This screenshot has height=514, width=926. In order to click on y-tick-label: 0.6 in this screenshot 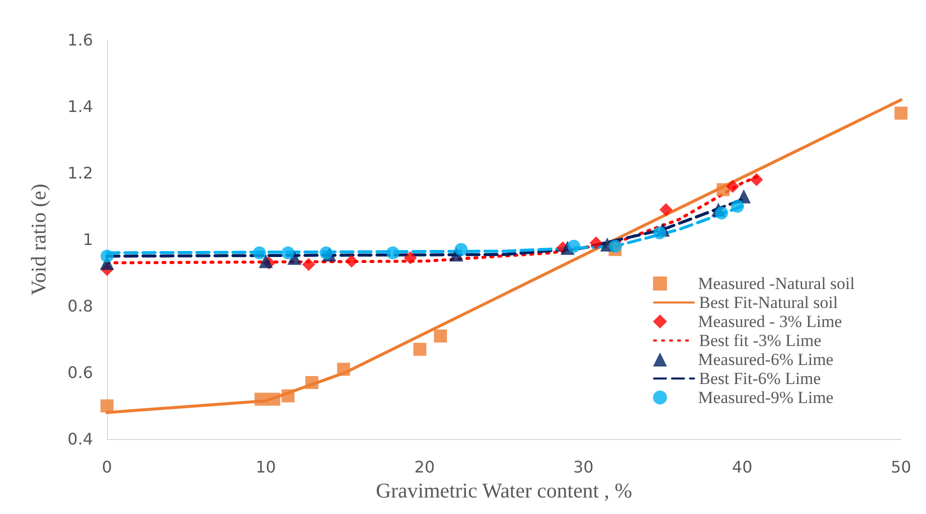, I will do `click(80, 372)`.